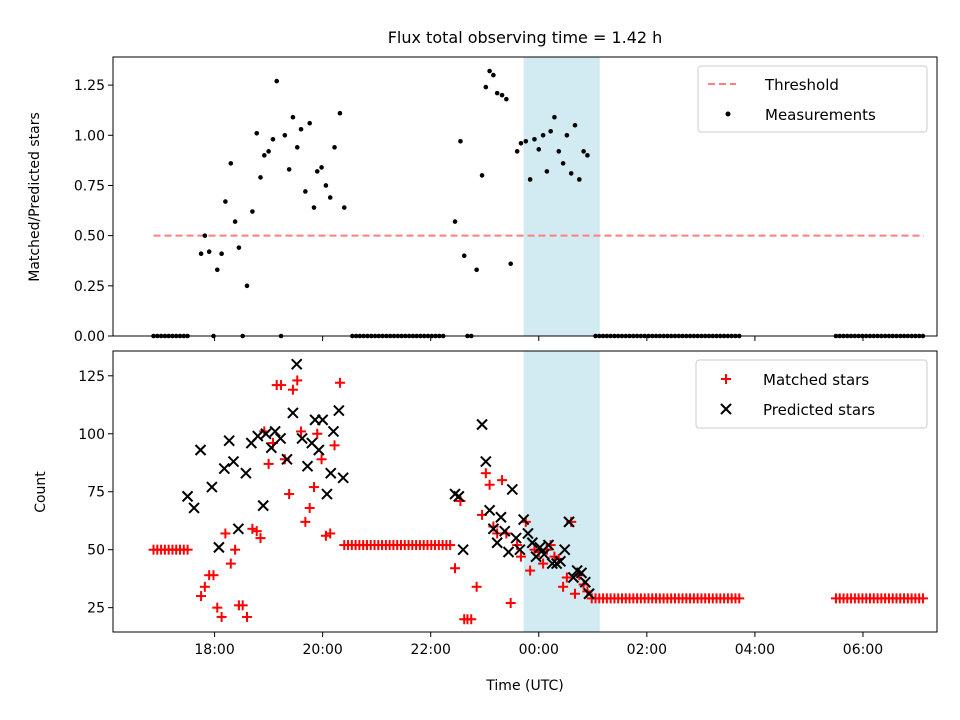 Image resolution: width=960 pixels, height=720 pixels. What do you see at coordinates (755, 650) in the screenshot?
I see `x-tick-label: 04:00` at bounding box center [755, 650].